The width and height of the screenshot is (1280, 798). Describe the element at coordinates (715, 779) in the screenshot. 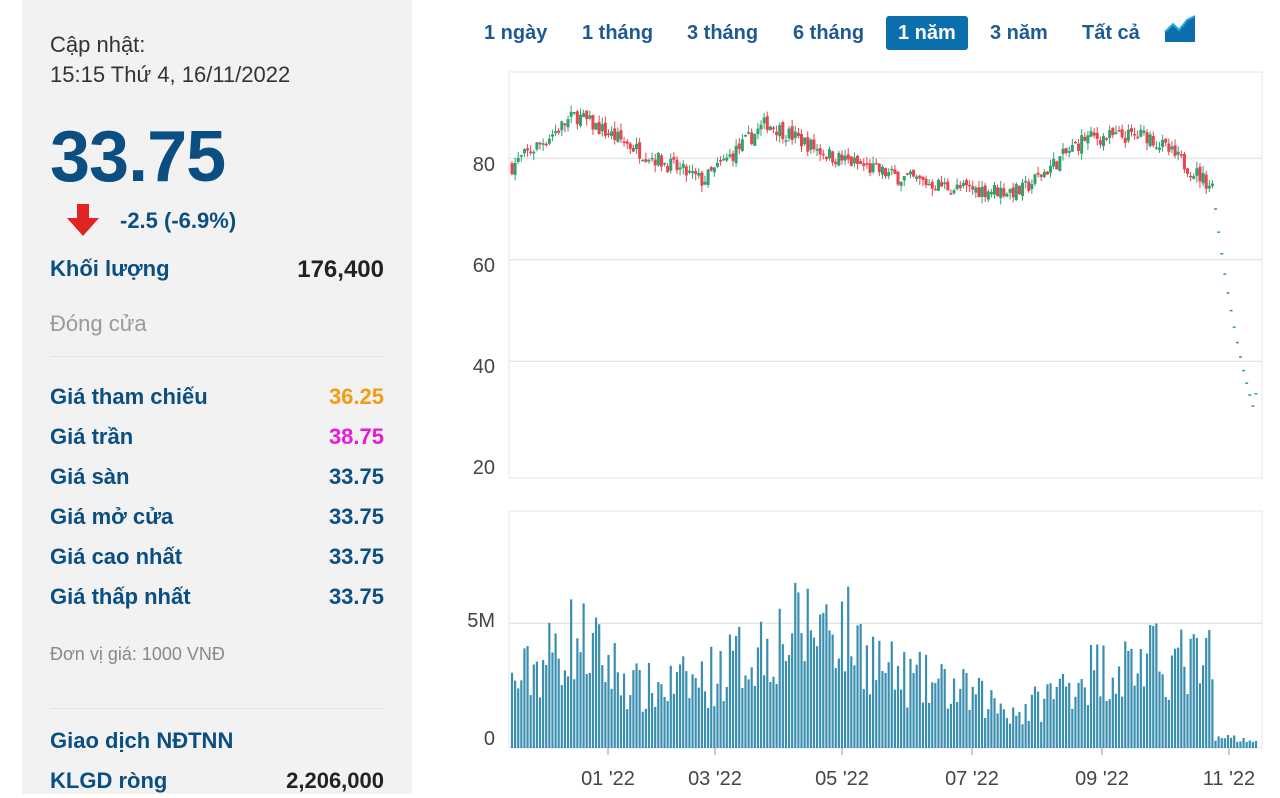

I see `x-tick-label: 03 '22` at that location.